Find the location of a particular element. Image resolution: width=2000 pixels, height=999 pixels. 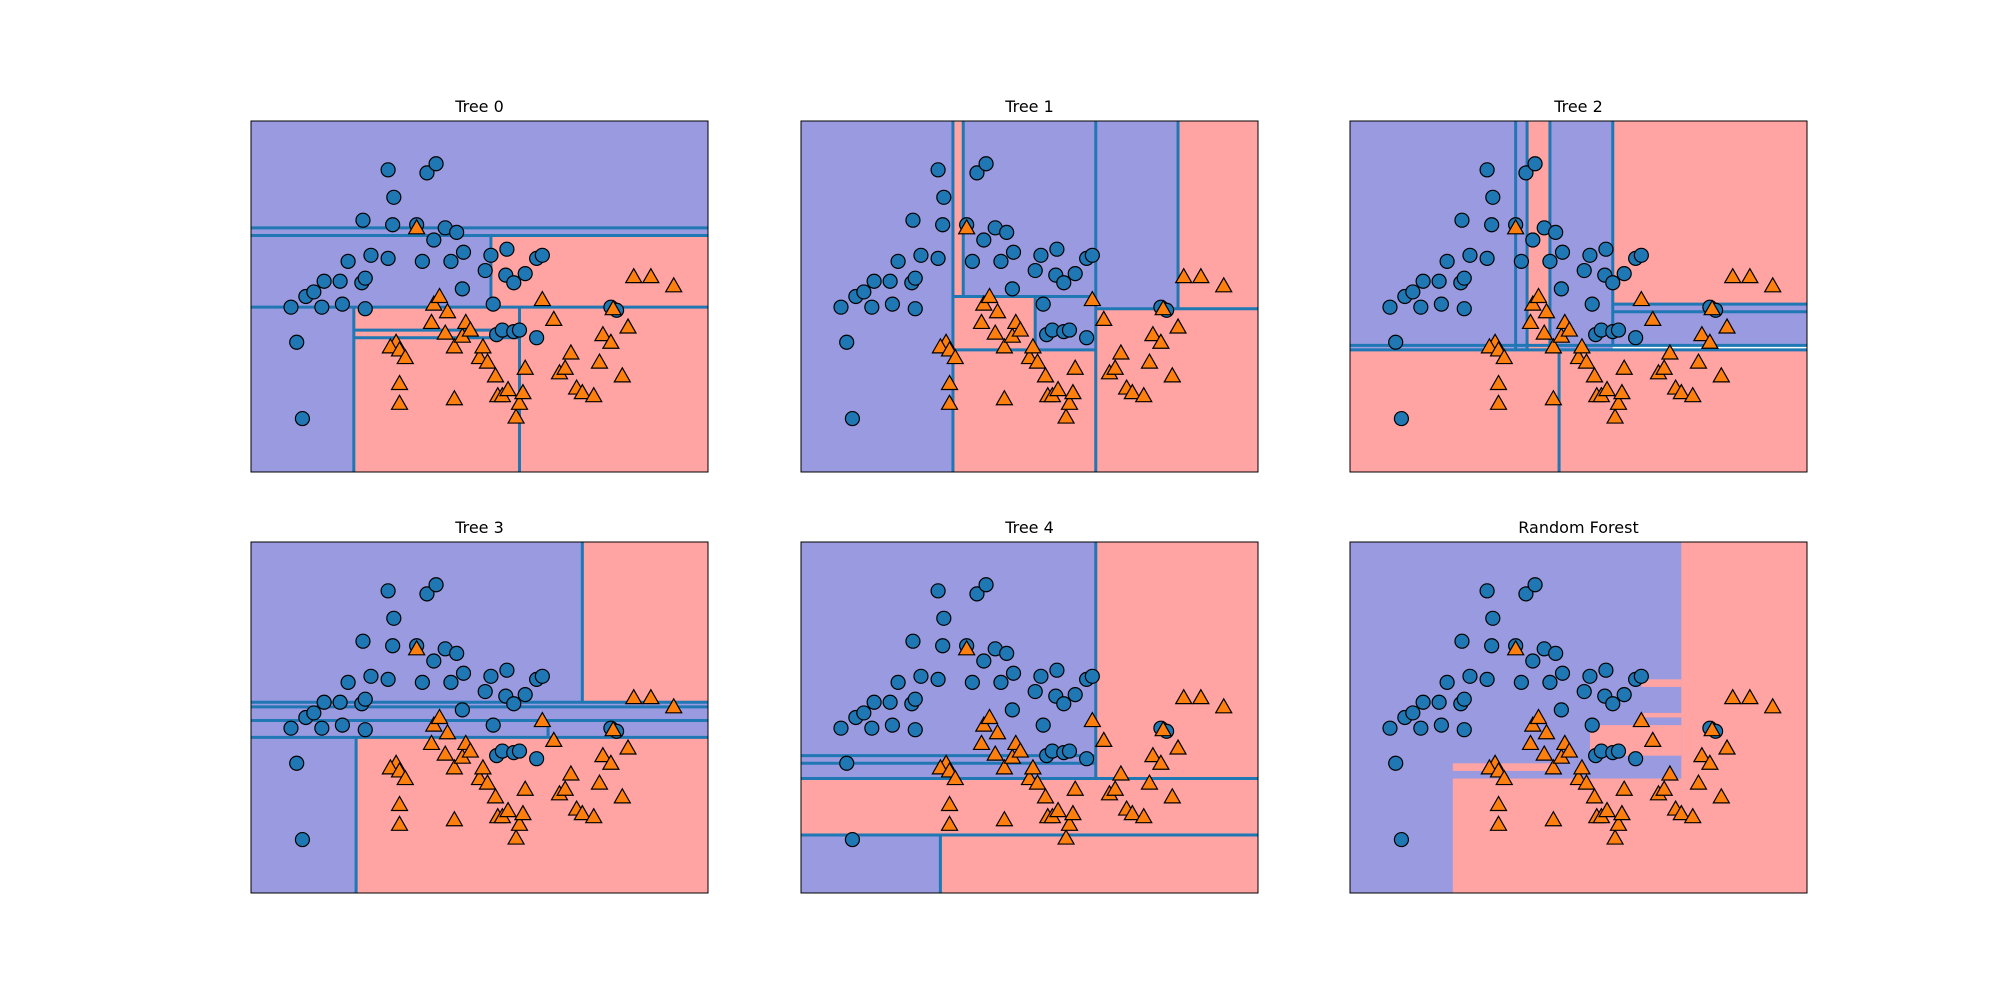

panel-title: Tree 1 is located at coordinates (1029, 106).